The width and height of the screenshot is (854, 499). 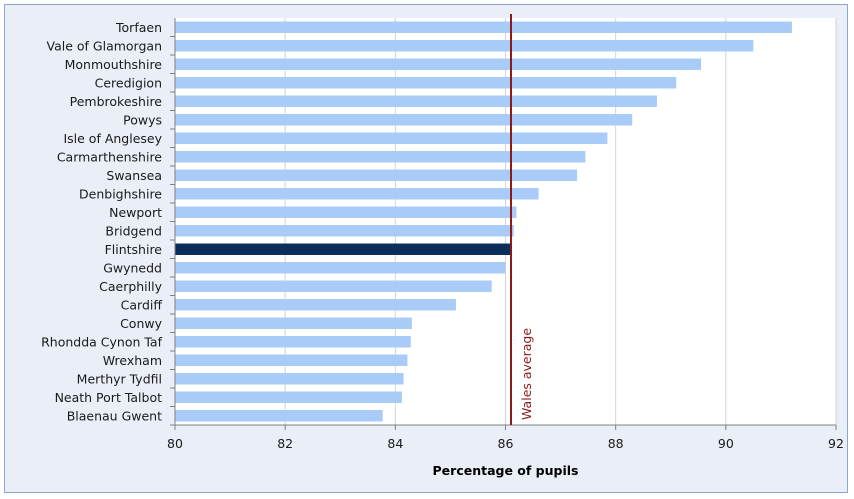 I want to click on category-label: Denbighshire, so click(x=120, y=193).